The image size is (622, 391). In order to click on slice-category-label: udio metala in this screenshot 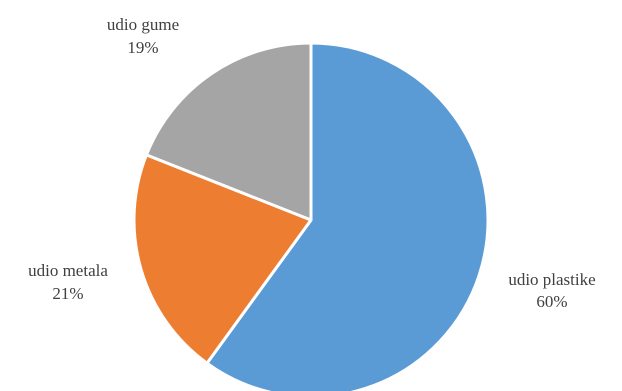, I will do `click(68, 270)`.